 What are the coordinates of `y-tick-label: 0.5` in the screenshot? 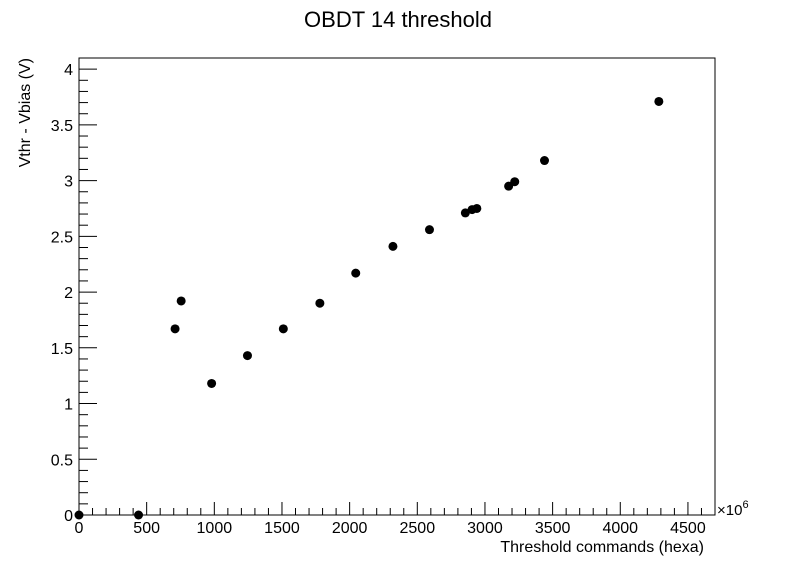 It's located at (62, 460).